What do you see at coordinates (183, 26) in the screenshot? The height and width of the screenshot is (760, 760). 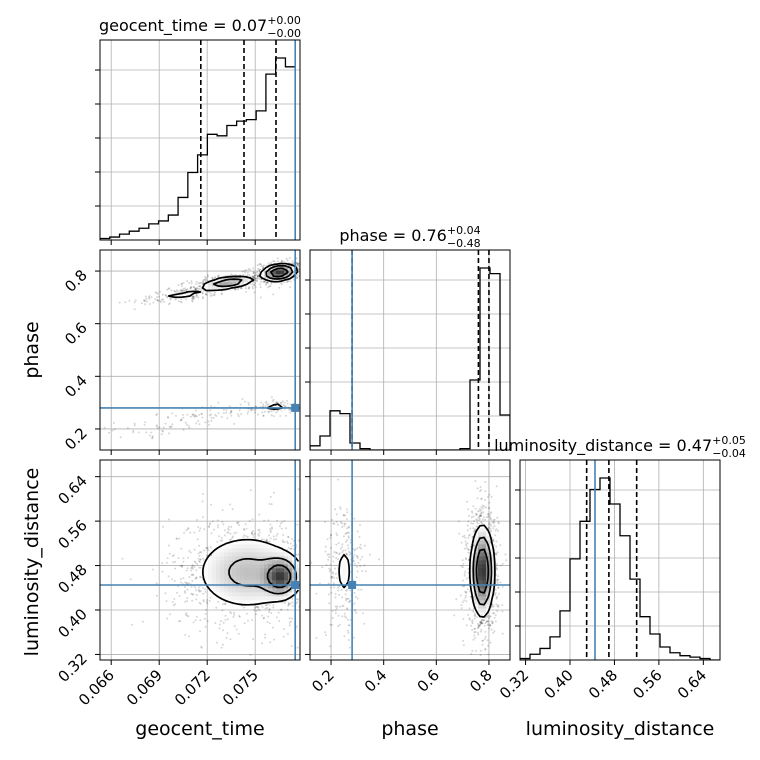 I see `title-geocent-time-lead: geocent_time = 0.07` at bounding box center [183, 26].